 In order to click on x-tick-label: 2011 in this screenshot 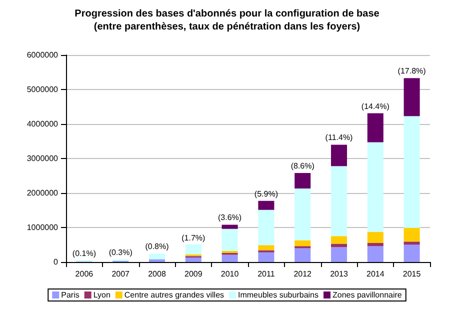, I will do `click(267, 274)`.